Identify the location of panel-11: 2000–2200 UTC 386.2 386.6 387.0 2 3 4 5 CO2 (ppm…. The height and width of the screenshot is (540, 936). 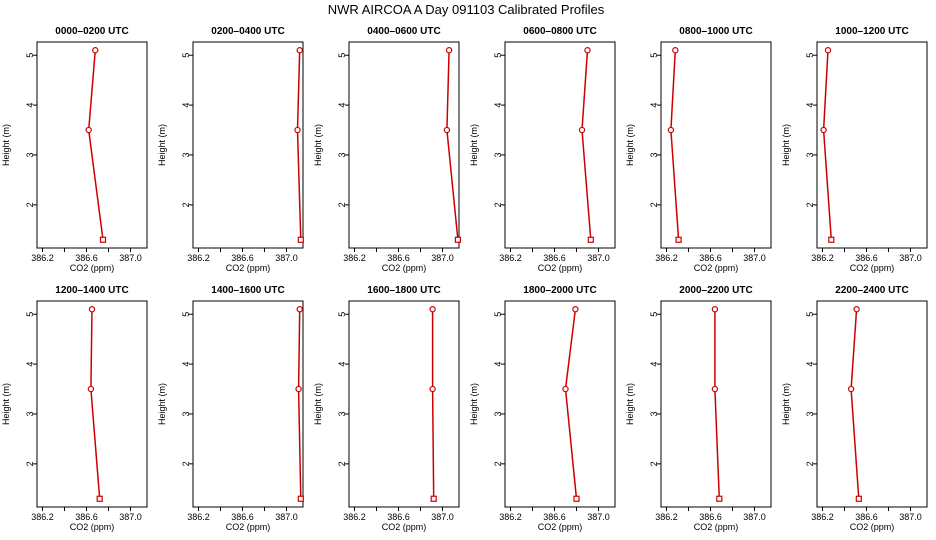
(698, 408).